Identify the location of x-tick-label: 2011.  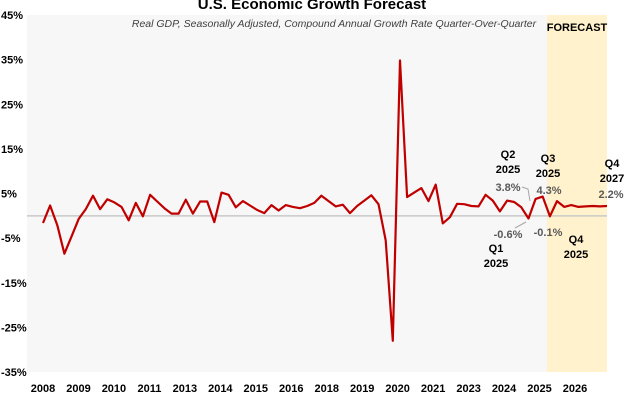
(149, 389).